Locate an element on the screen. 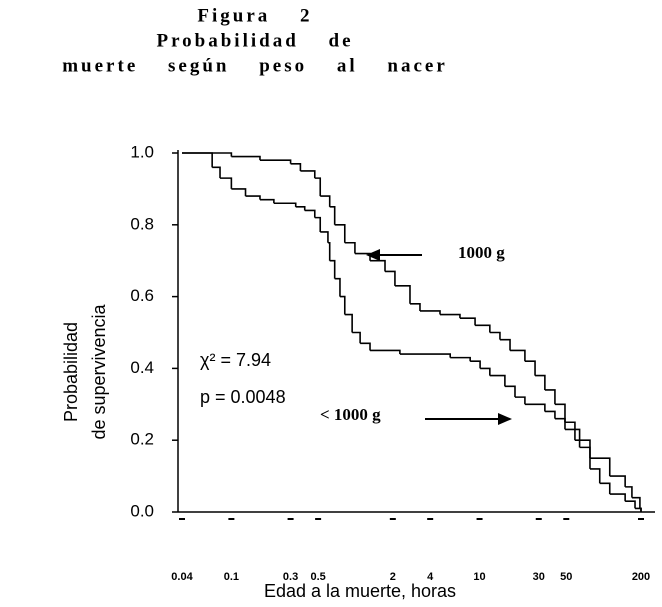  y-tick-label: 0.0 is located at coordinates (142, 510).